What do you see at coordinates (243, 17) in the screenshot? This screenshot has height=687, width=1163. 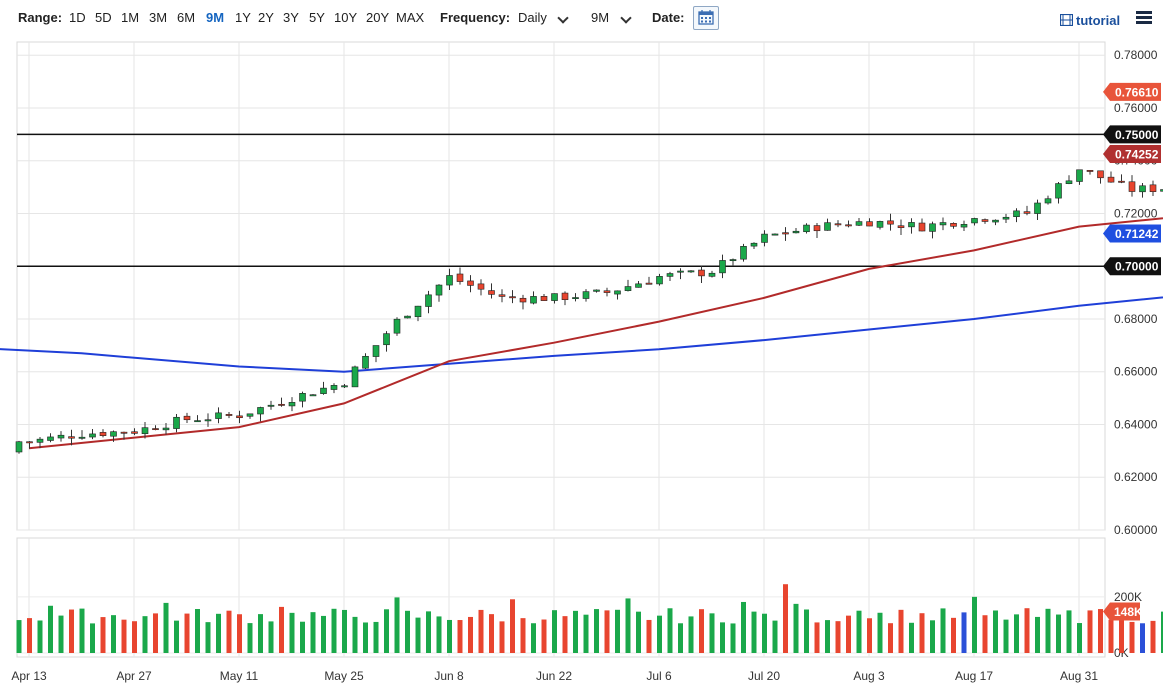 I see `range-button-1y: 1Y` at bounding box center [243, 17].